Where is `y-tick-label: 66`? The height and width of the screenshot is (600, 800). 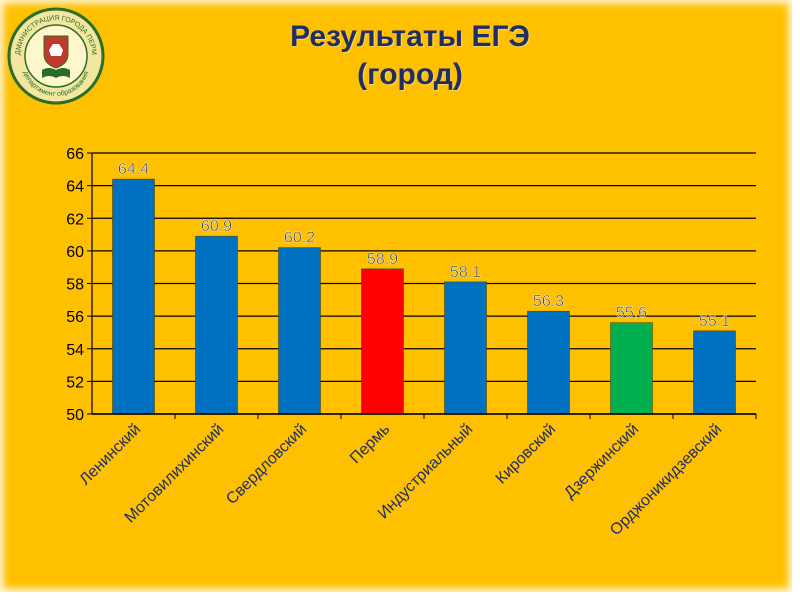 y-tick-label: 66 is located at coordinates (75, 154).